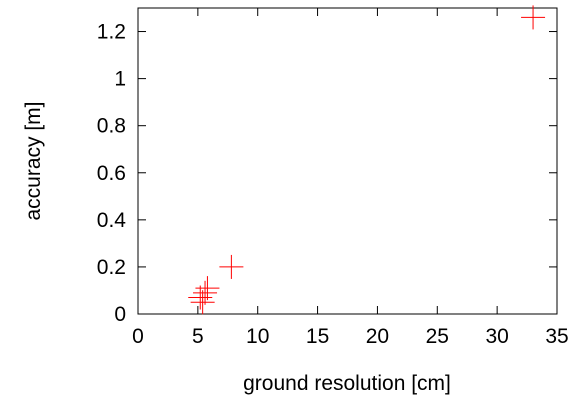  What do you see at coordinates (496, 336) in the screenshot?
I see `x-tick-label: 30` at bounding box center [496, 336].